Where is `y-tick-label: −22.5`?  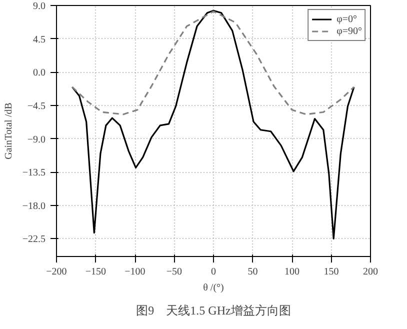
y-tick-label: −22.5 is located at coordinates (34, 240).